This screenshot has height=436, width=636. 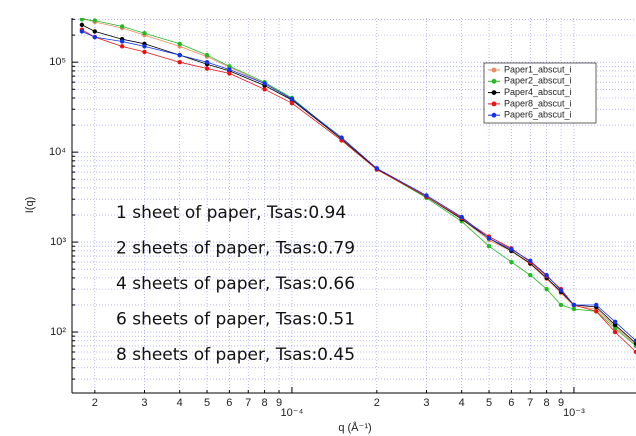 I want to click on x-tick-label: 10⁻⁴, so click(x=292, y=413).